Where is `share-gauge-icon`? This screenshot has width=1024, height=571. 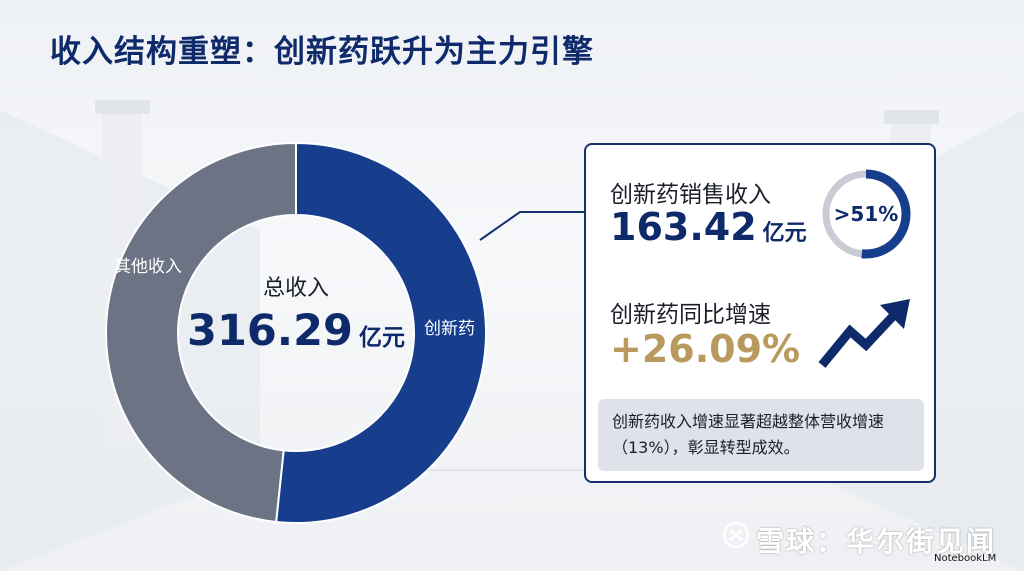 share-gauge-icon is located at coordinates (866, 214).